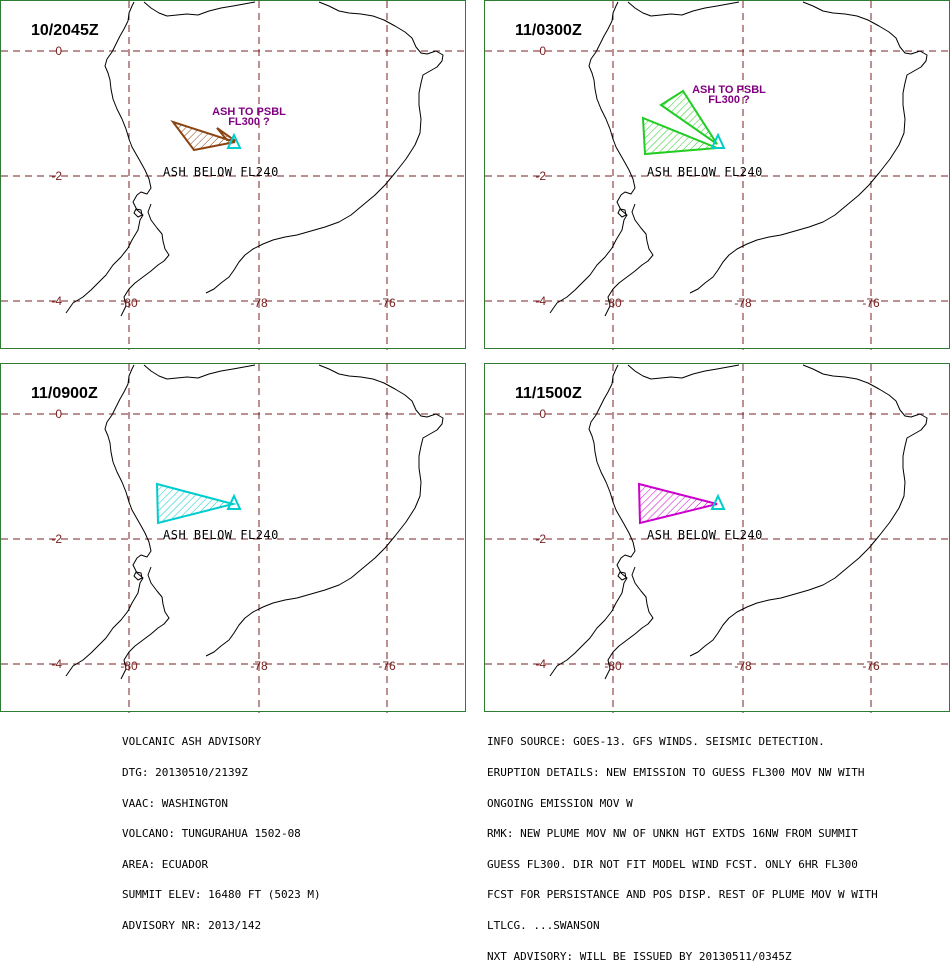  Describe the element at coordinates (192, 925) in the screenshot. I see `advisory-line: ADVISORY NR: 2013/142` at that location.